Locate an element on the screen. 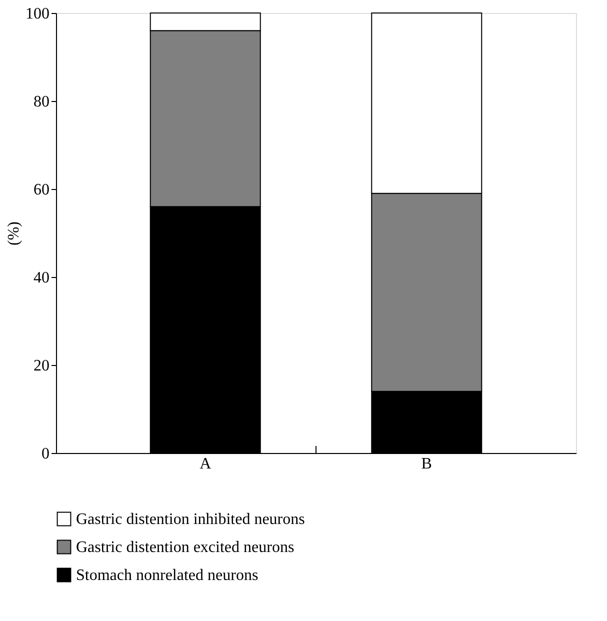 This screenshot has height=621, width=607. y-tick-label: 100 is located at coordinates (38, 14).